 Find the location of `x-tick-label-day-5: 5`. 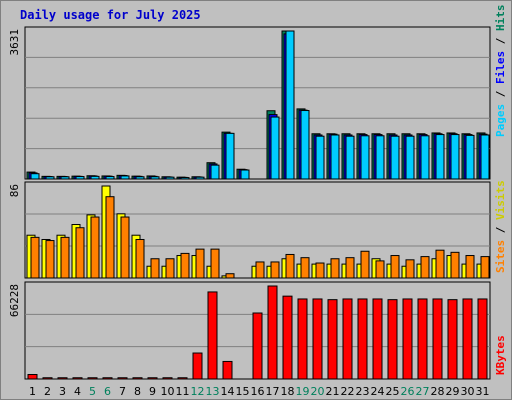

x-tick-label-day-5: 5 is located at coordinates (92, 391).